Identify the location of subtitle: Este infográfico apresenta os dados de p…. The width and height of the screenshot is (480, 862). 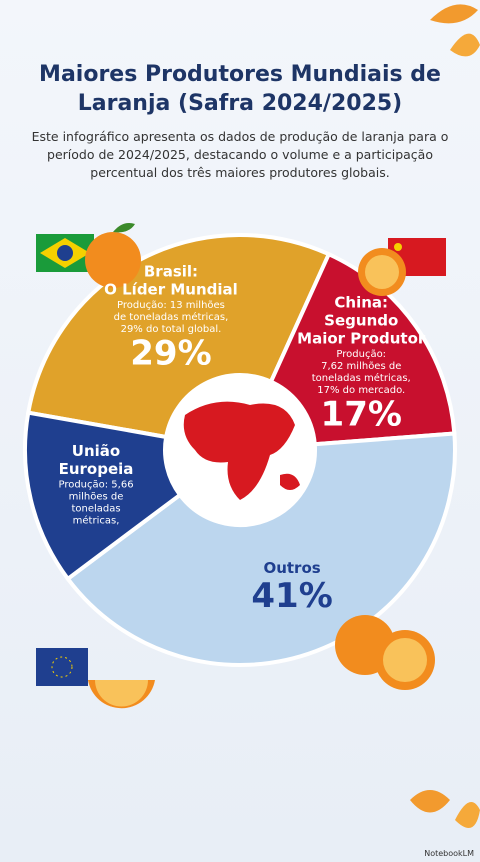
(240, 154).